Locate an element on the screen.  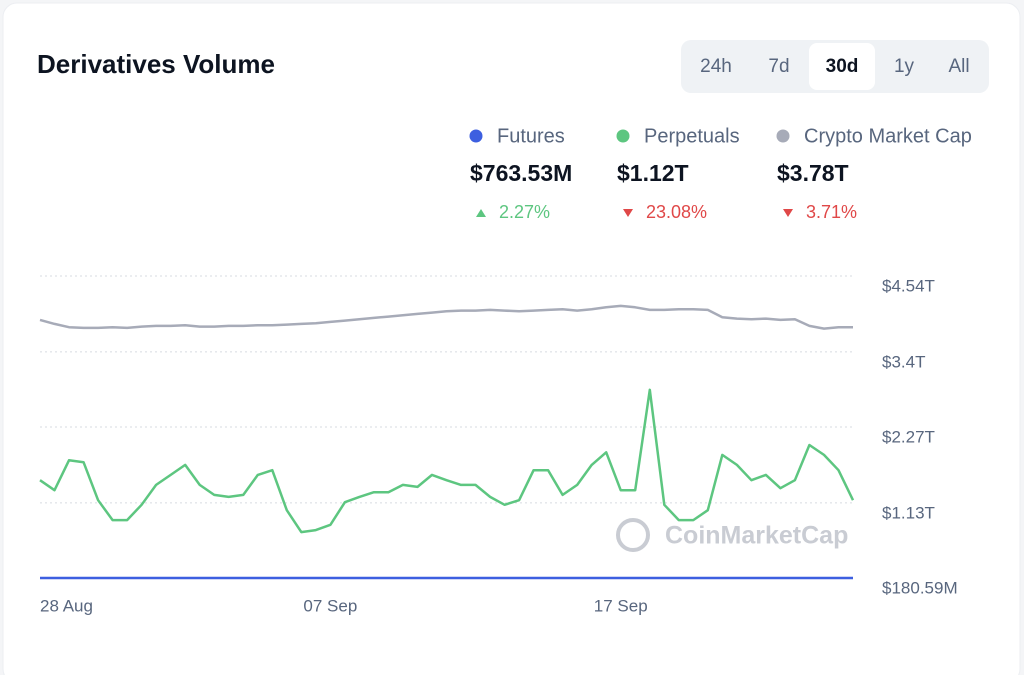
legend-name: Perpetuals is located at coordinates (692, 136).